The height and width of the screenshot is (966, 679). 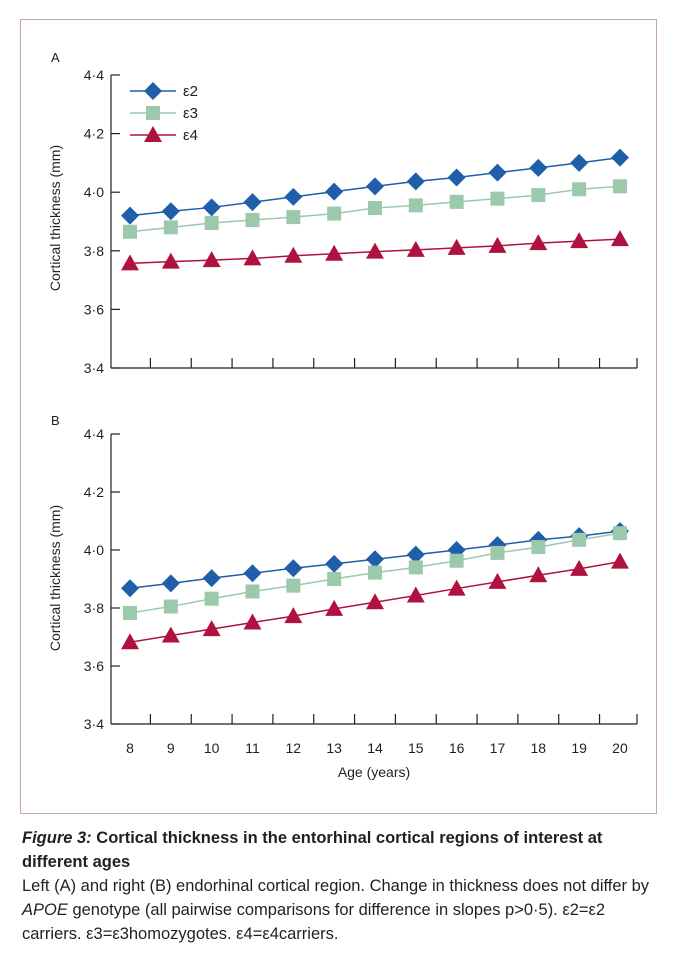 What do you see at coordinates (375, 748) in the screenshot?
I see `x-tick-label: 14` at bounding box center [375, 748].